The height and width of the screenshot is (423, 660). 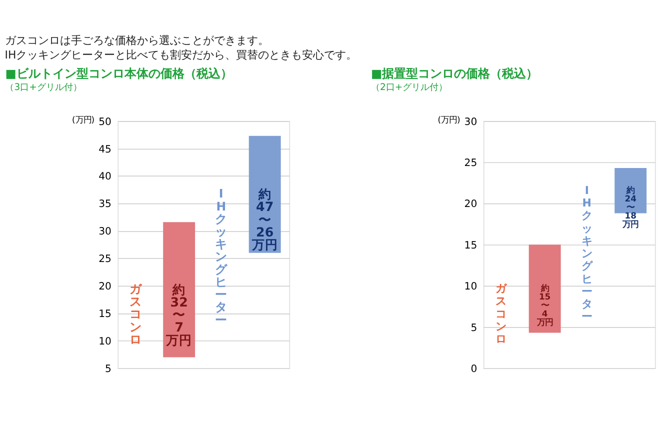 What do you see at coordinates (105, 204) in the screenshot?
I see `y-tick-label: 35` at bounding box center [105, 204].